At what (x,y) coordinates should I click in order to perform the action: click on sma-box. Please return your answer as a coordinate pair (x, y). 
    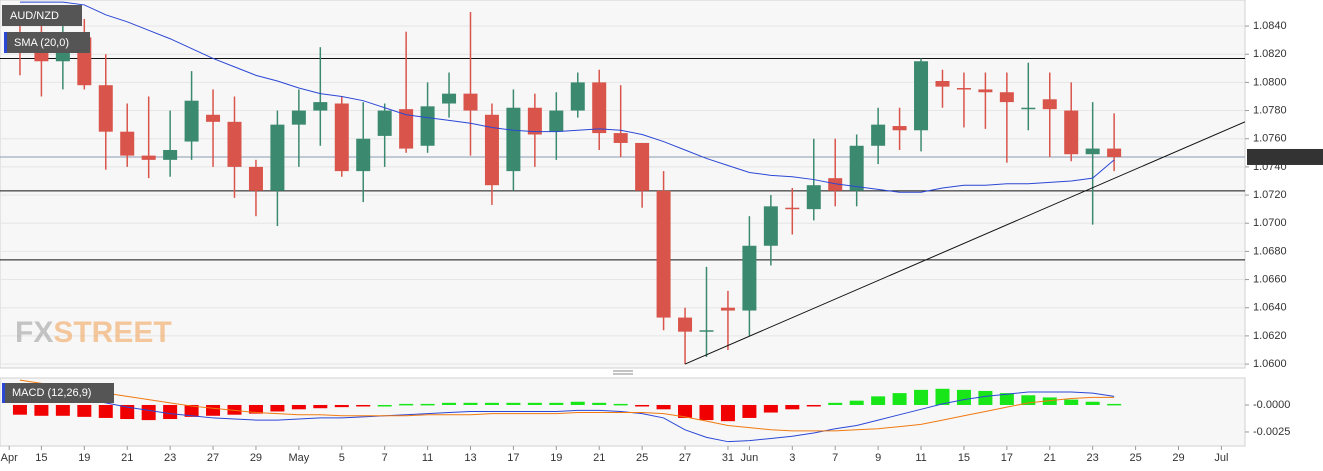
    Looking at the image, I should click on (47, 42).